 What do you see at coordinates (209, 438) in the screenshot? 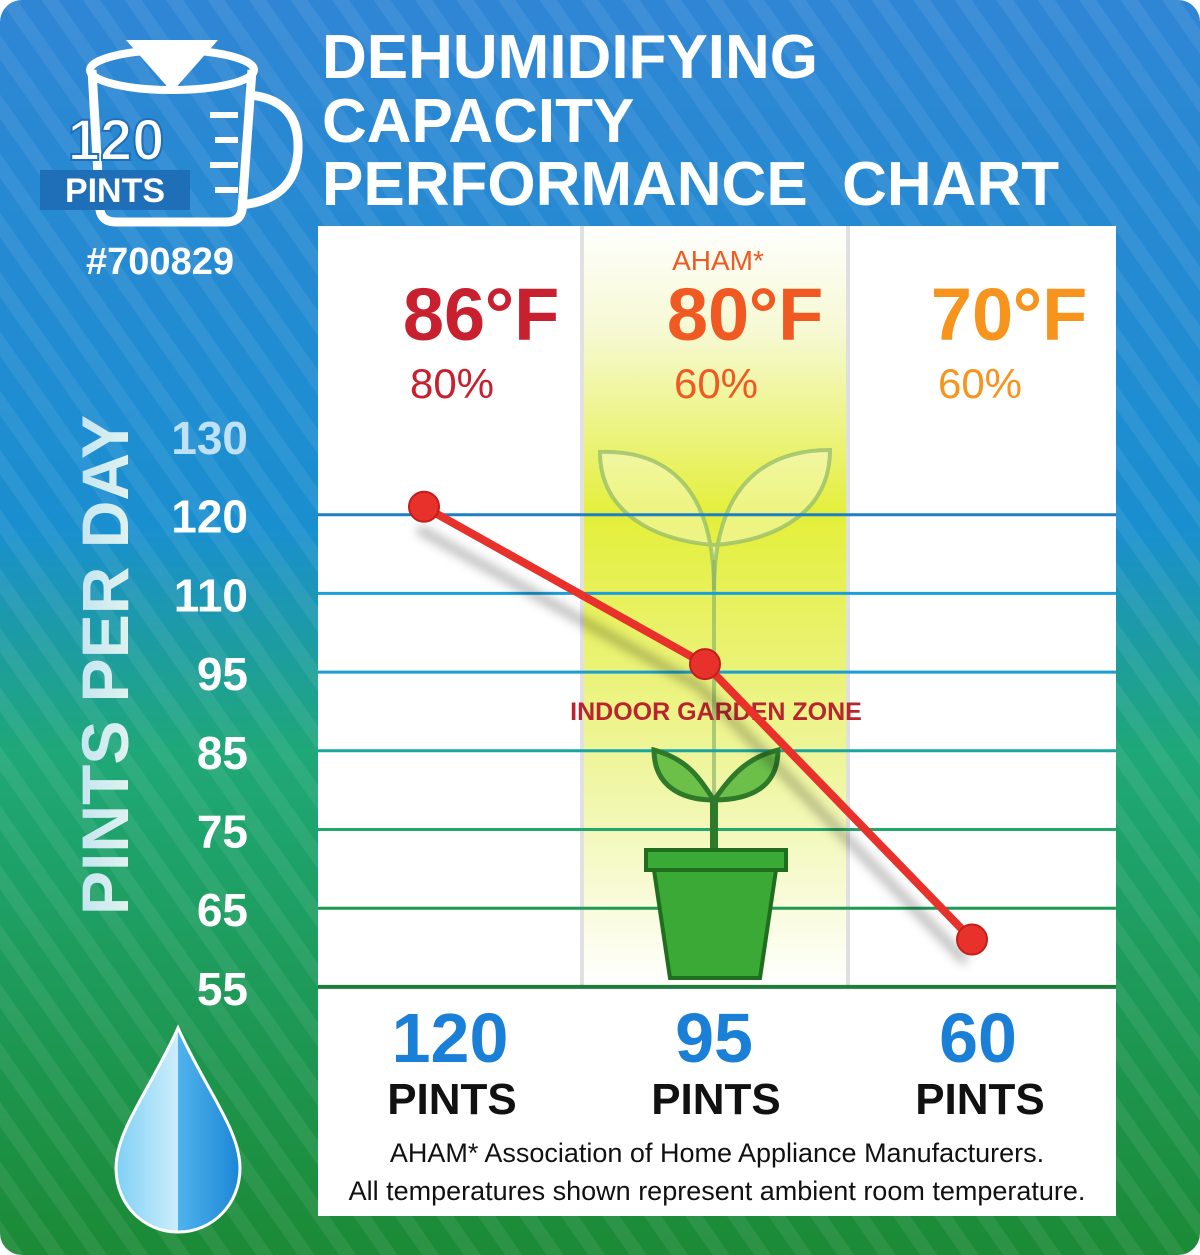
I see `y-tick-label: 130` at bounding box center [209, 438].